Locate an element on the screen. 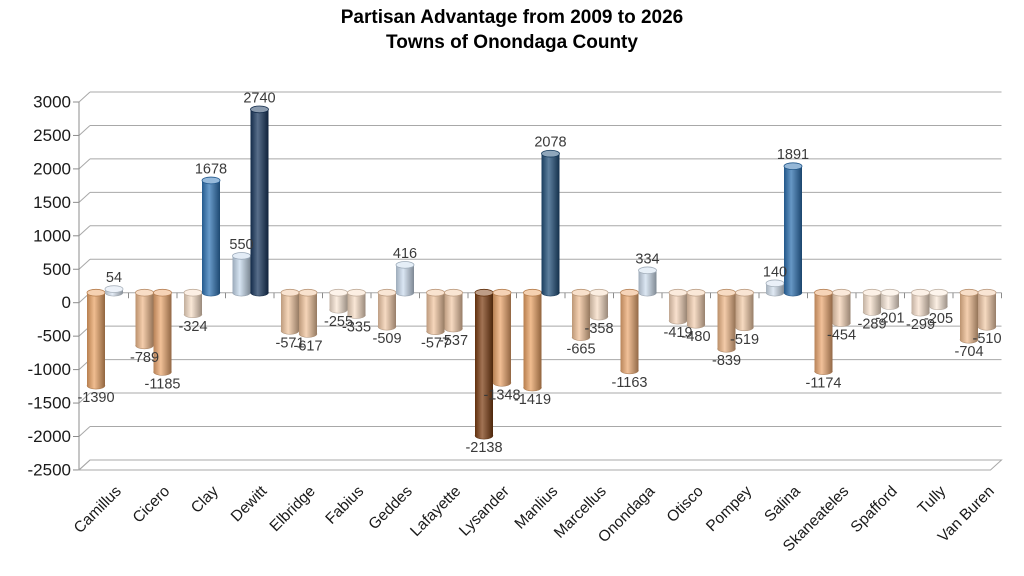 This screenshot has height=576, width=1024. value-label: -205 is located at coordinates (938, 319).